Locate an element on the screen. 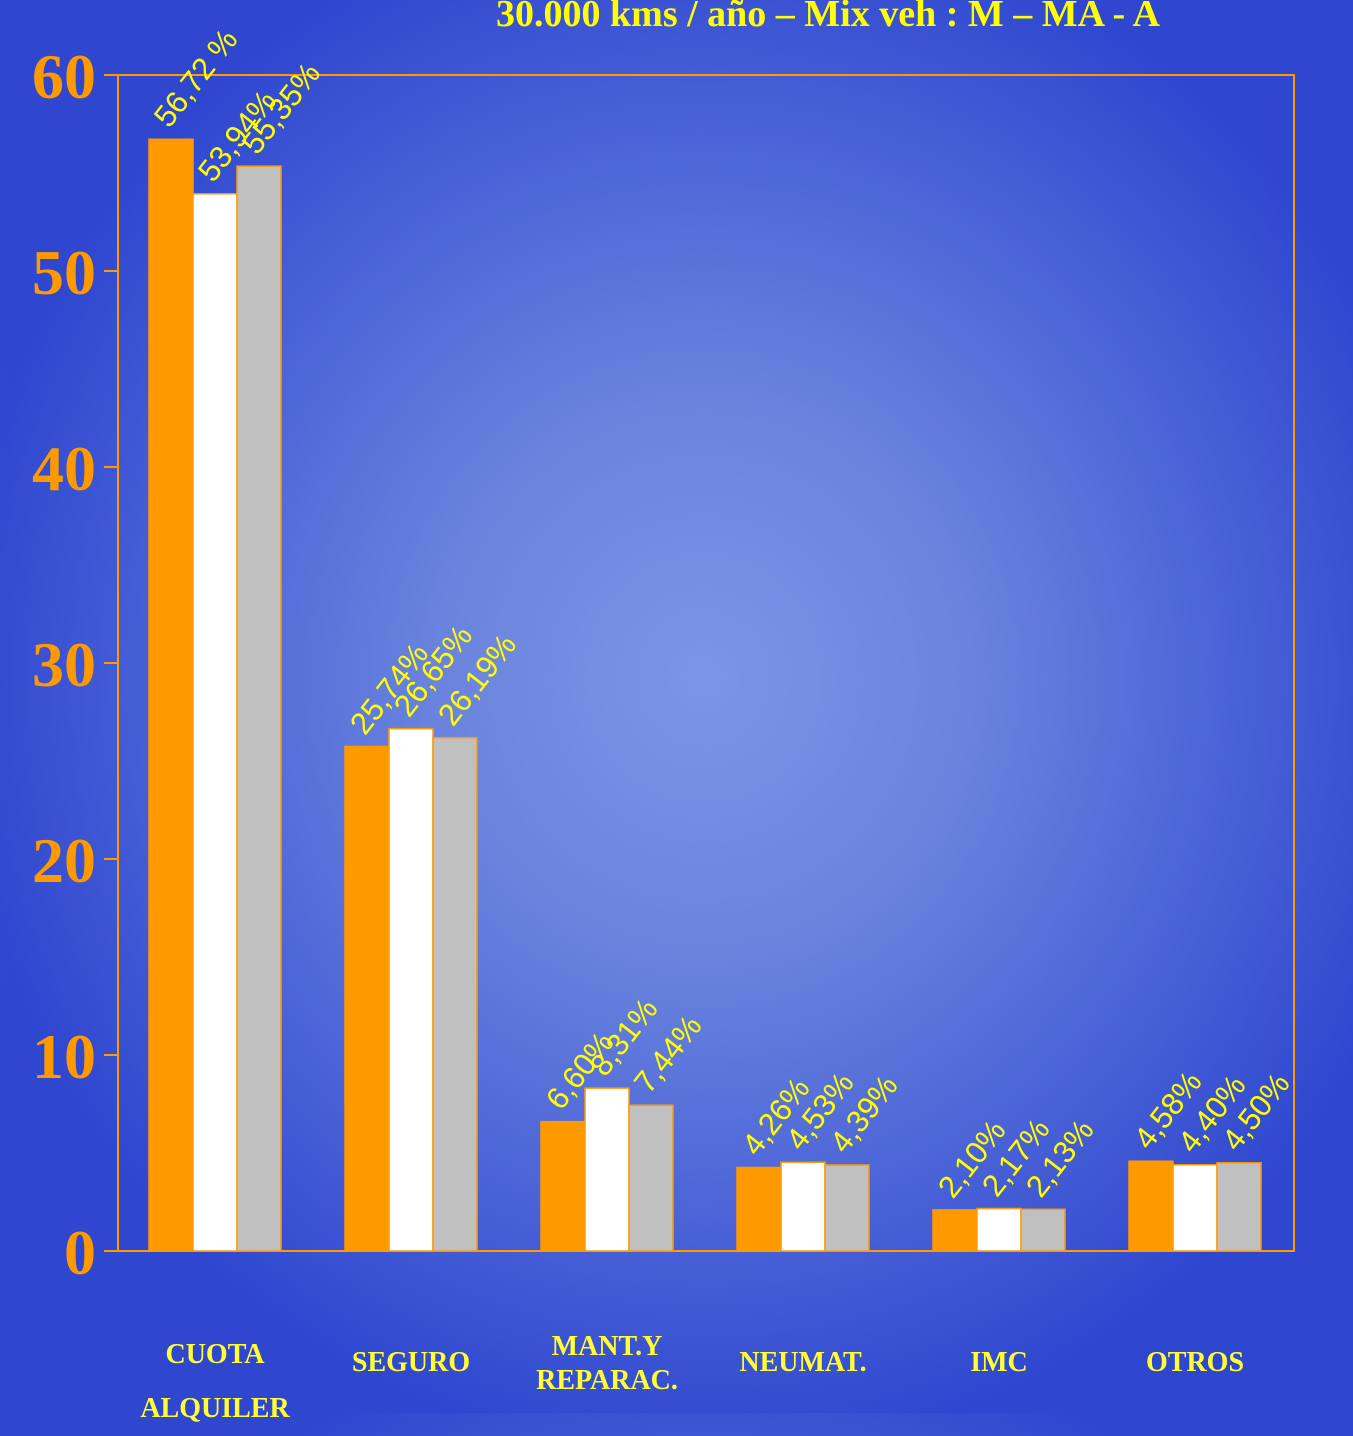  x-category-label: IMC is located at coordinates (999, 1363).